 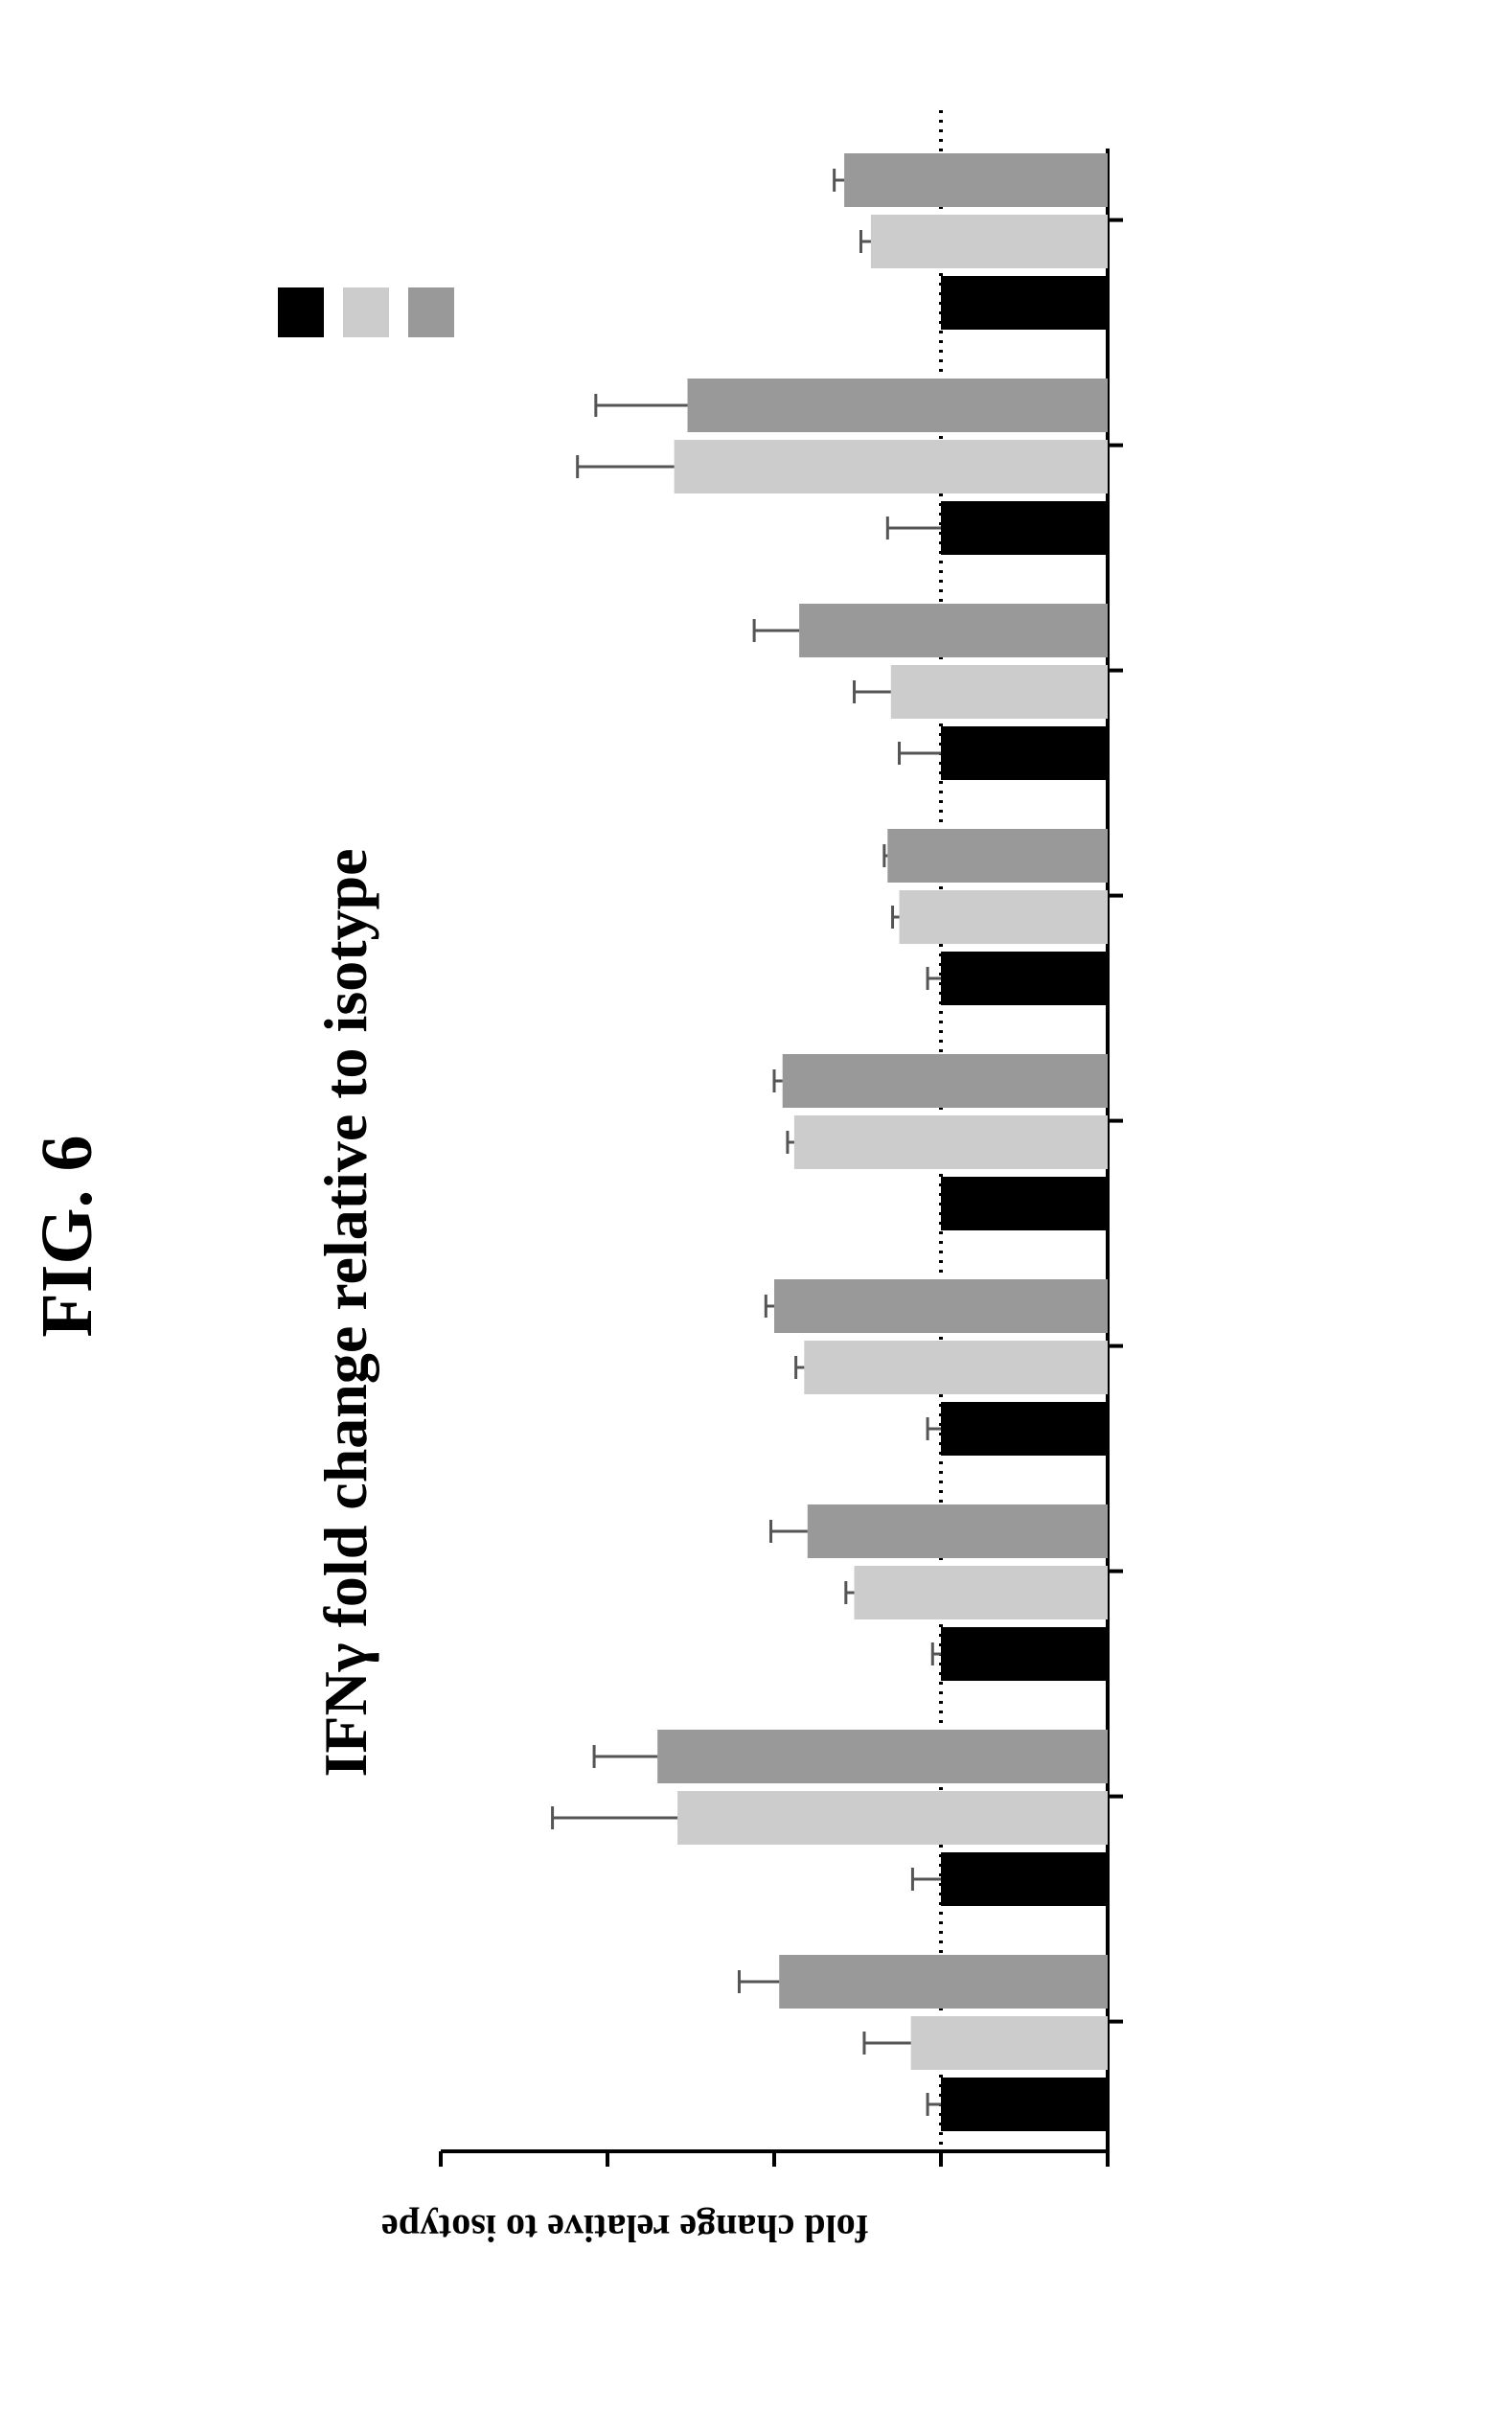 I want to click on chart-title: IFNγ fold change relative to isotype, so click(x=345, y=1312).